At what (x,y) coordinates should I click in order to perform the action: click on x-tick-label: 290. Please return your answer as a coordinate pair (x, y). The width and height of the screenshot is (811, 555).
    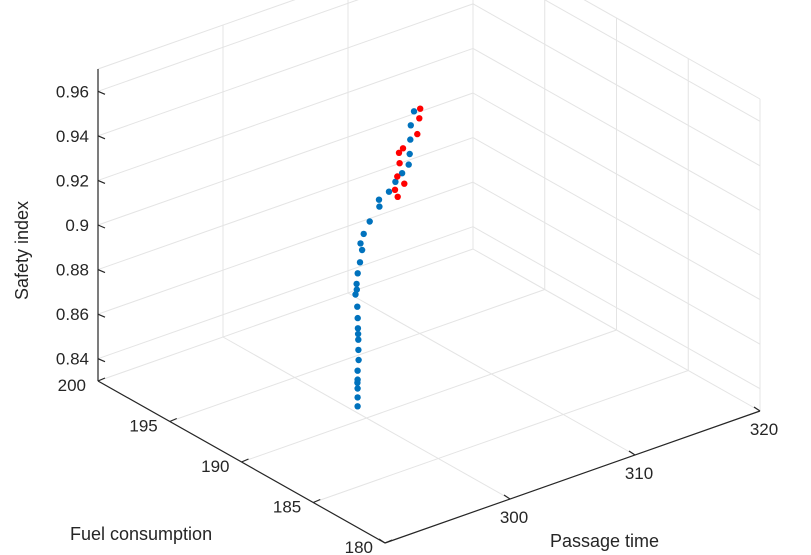
    Looking at the image, I should click on (389, 553).